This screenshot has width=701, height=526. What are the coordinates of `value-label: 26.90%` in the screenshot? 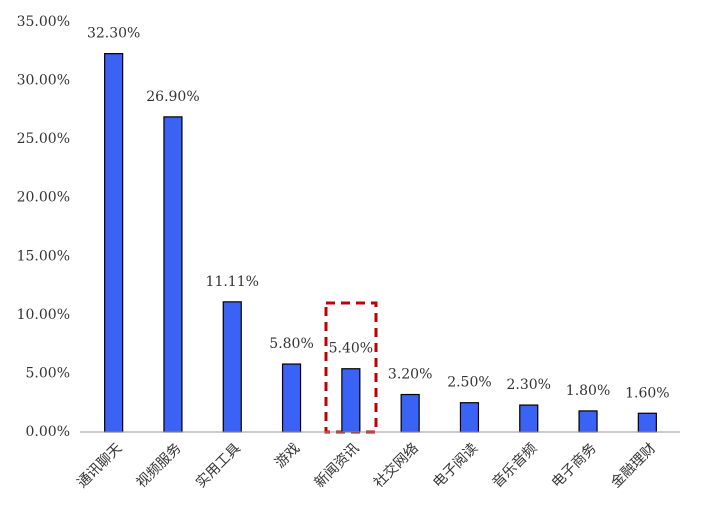 It's located at (172, 97).